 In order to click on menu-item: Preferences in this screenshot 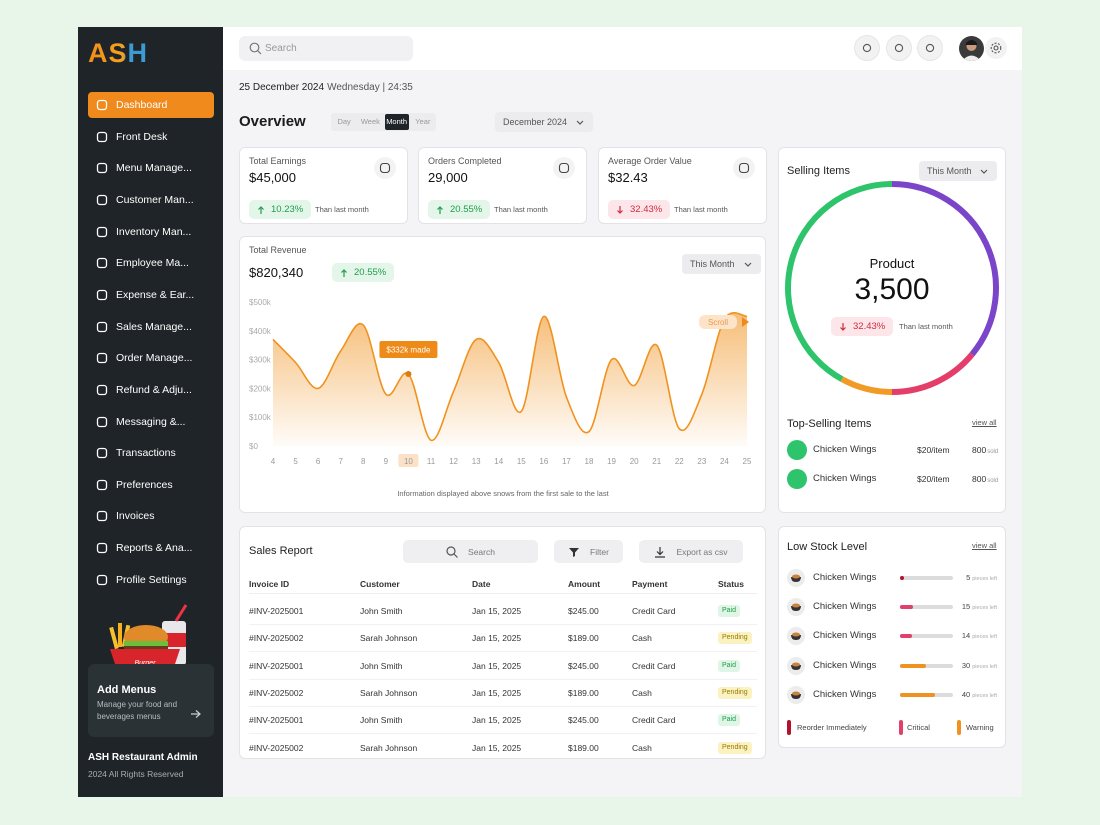, I will do `click(151, 485)`.